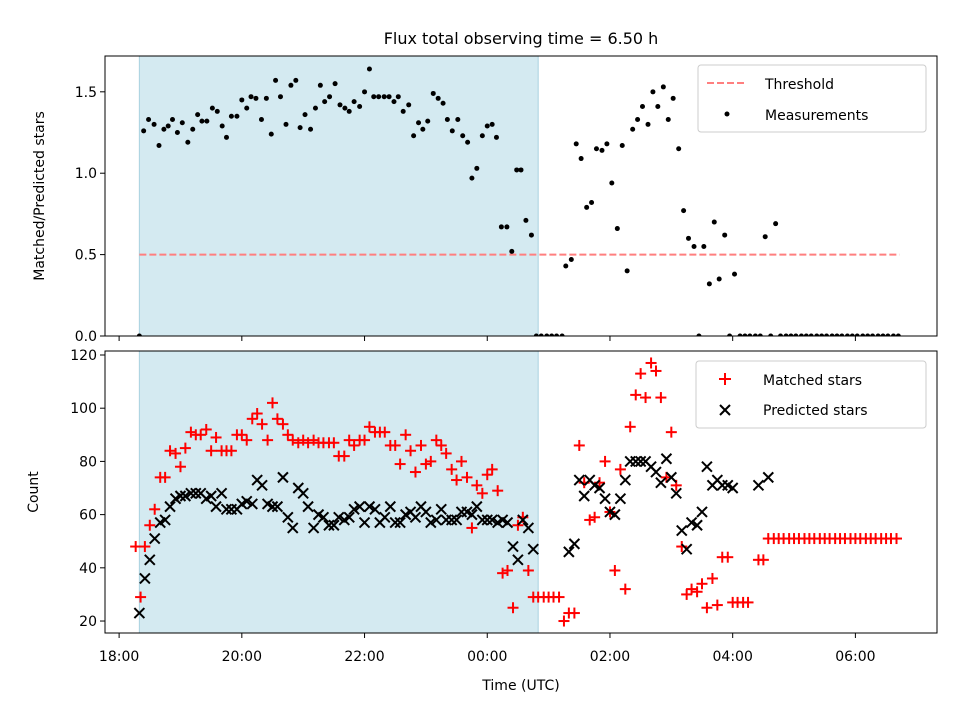 The width and height of the screenshot is (960, 720). I want to click on x-tick-label: 04:00, so click(733, 657).